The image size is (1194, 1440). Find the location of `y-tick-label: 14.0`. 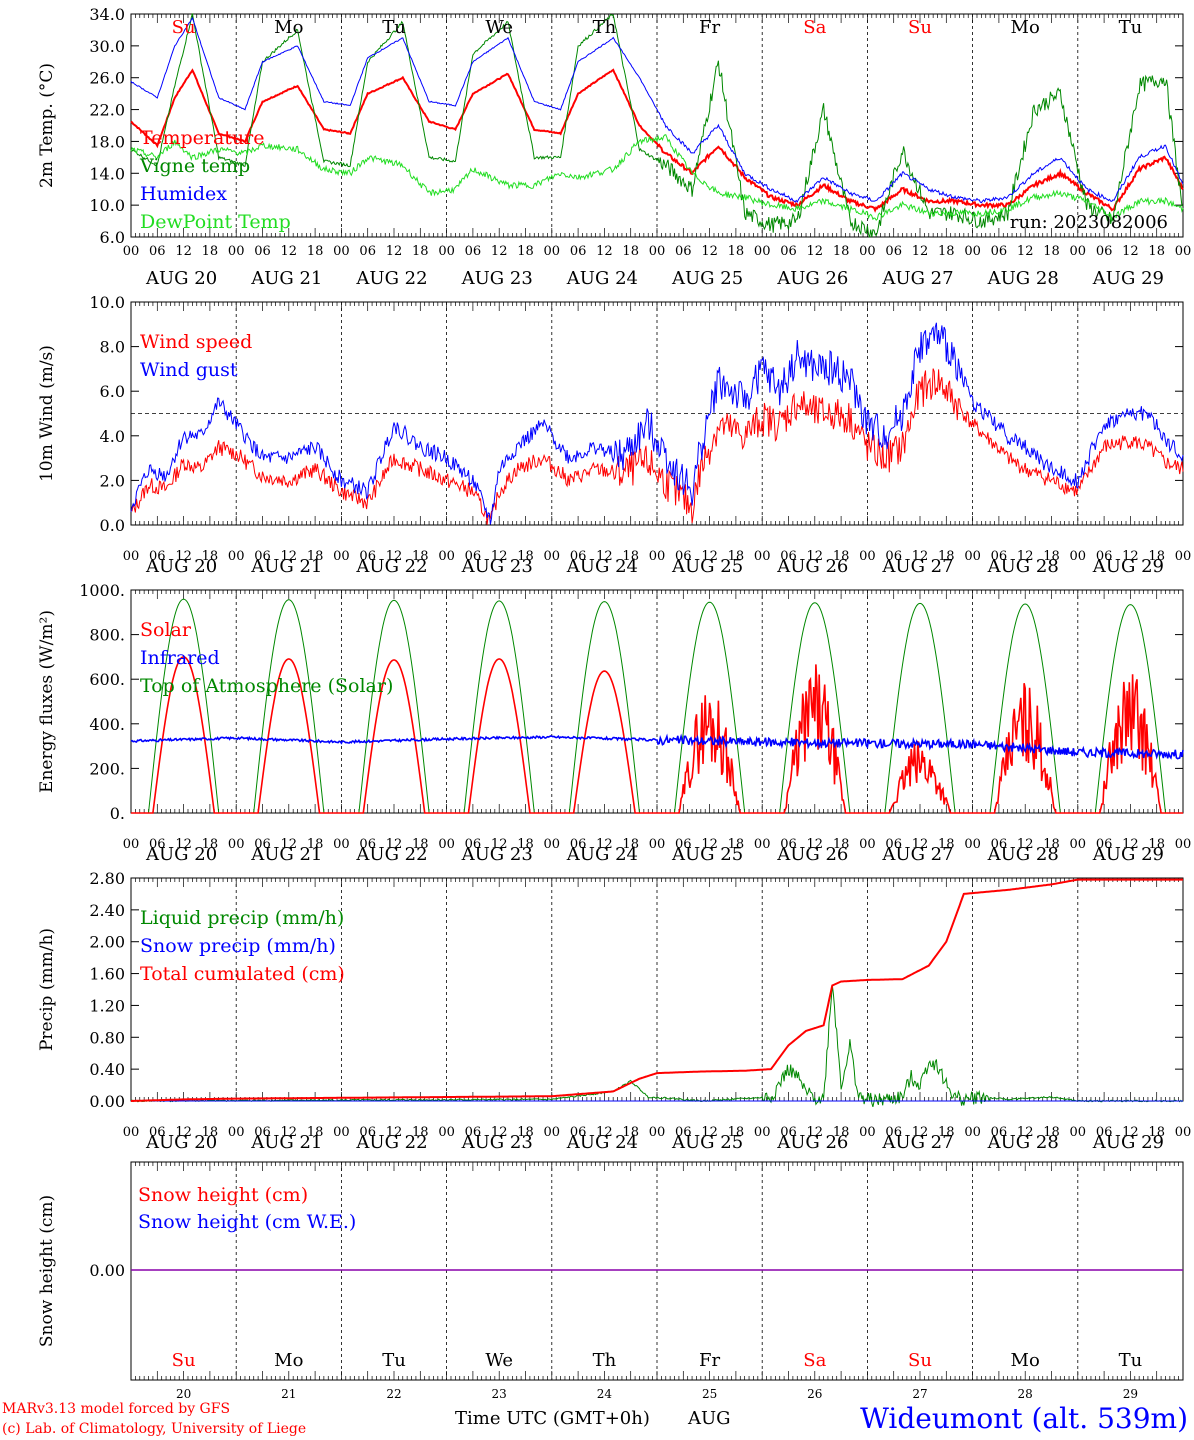

y-tick-label: 14.0 is located at coordinates (107, 173).